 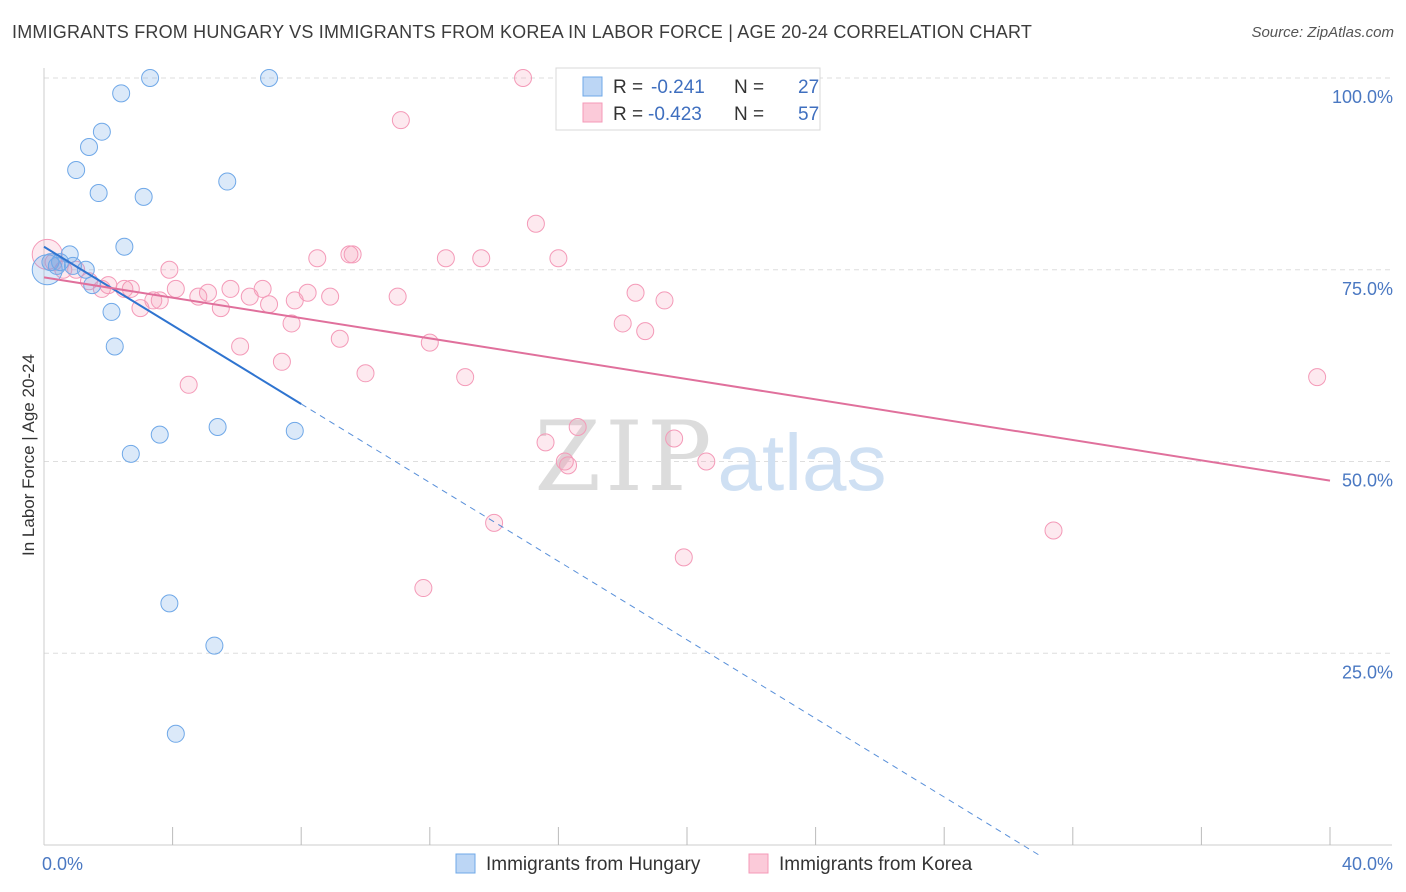 What do you see at coordinates (678, 87) in the screenshot?
I see `legend-r-value-hungary: -0.241` at bounding box center [678, 87].